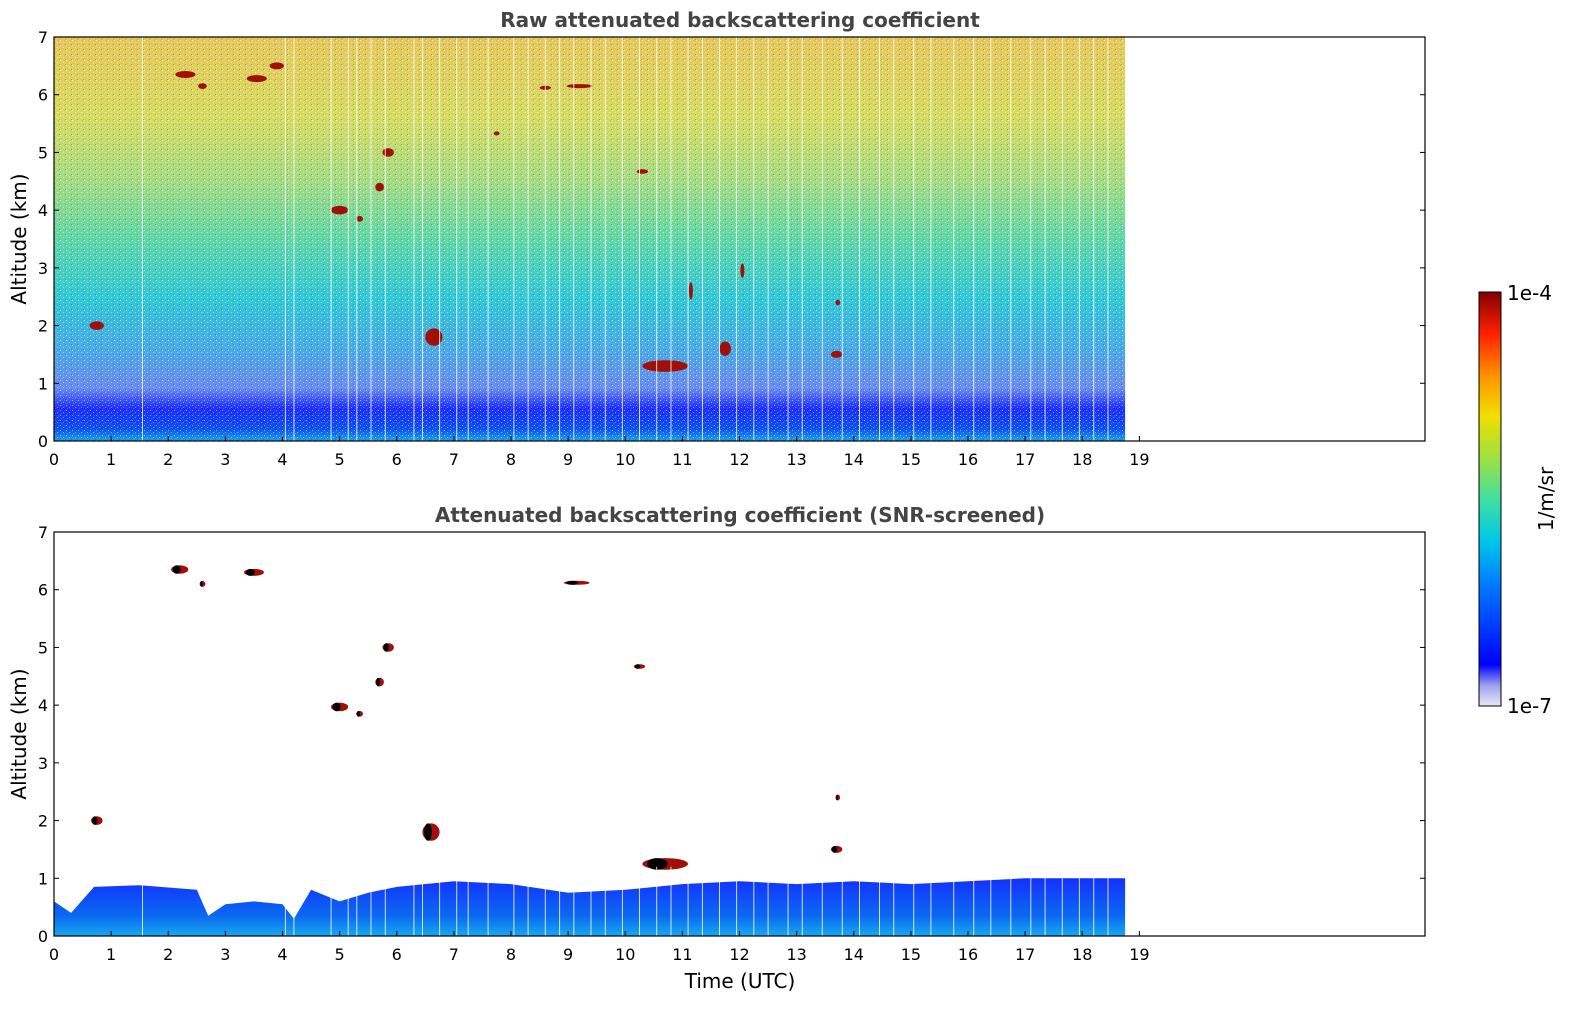 This screenshot has height=1020, width=1595. What do you see at coordinates (739, 459) in the screenshot?
I see `x-tick-label: 12` at bounding box center [739, 459].